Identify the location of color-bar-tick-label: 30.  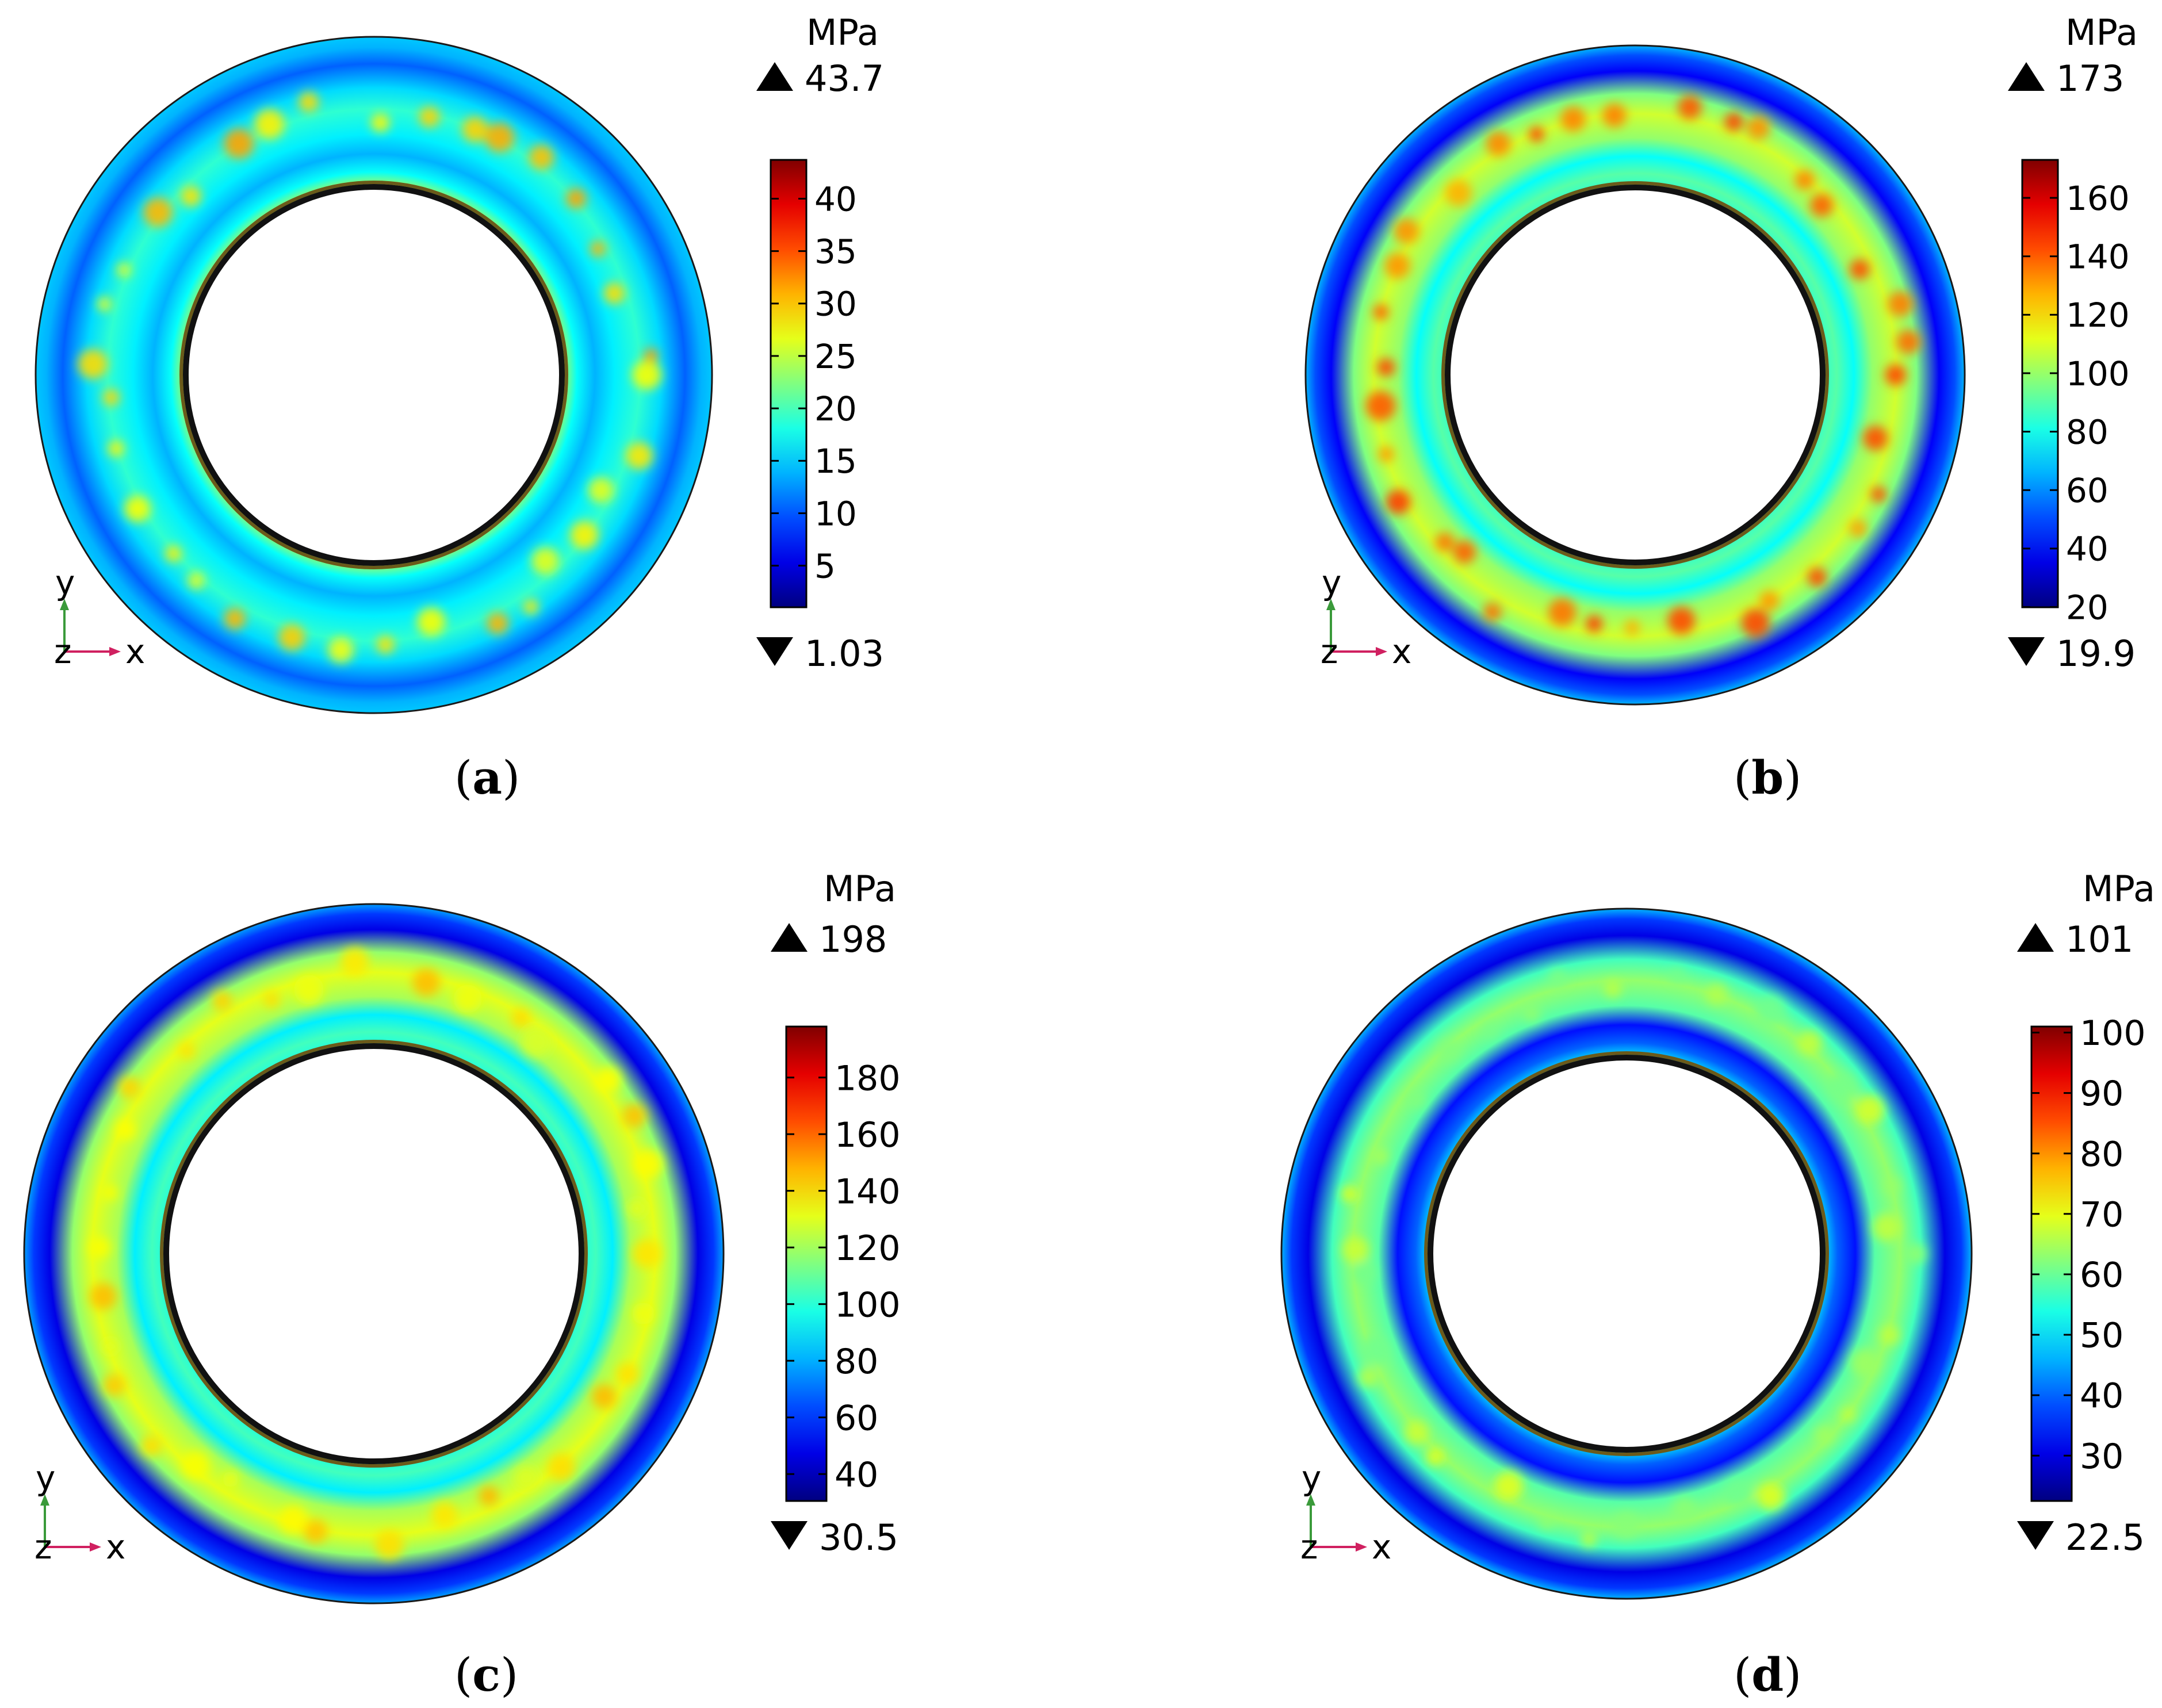
(835, 304).